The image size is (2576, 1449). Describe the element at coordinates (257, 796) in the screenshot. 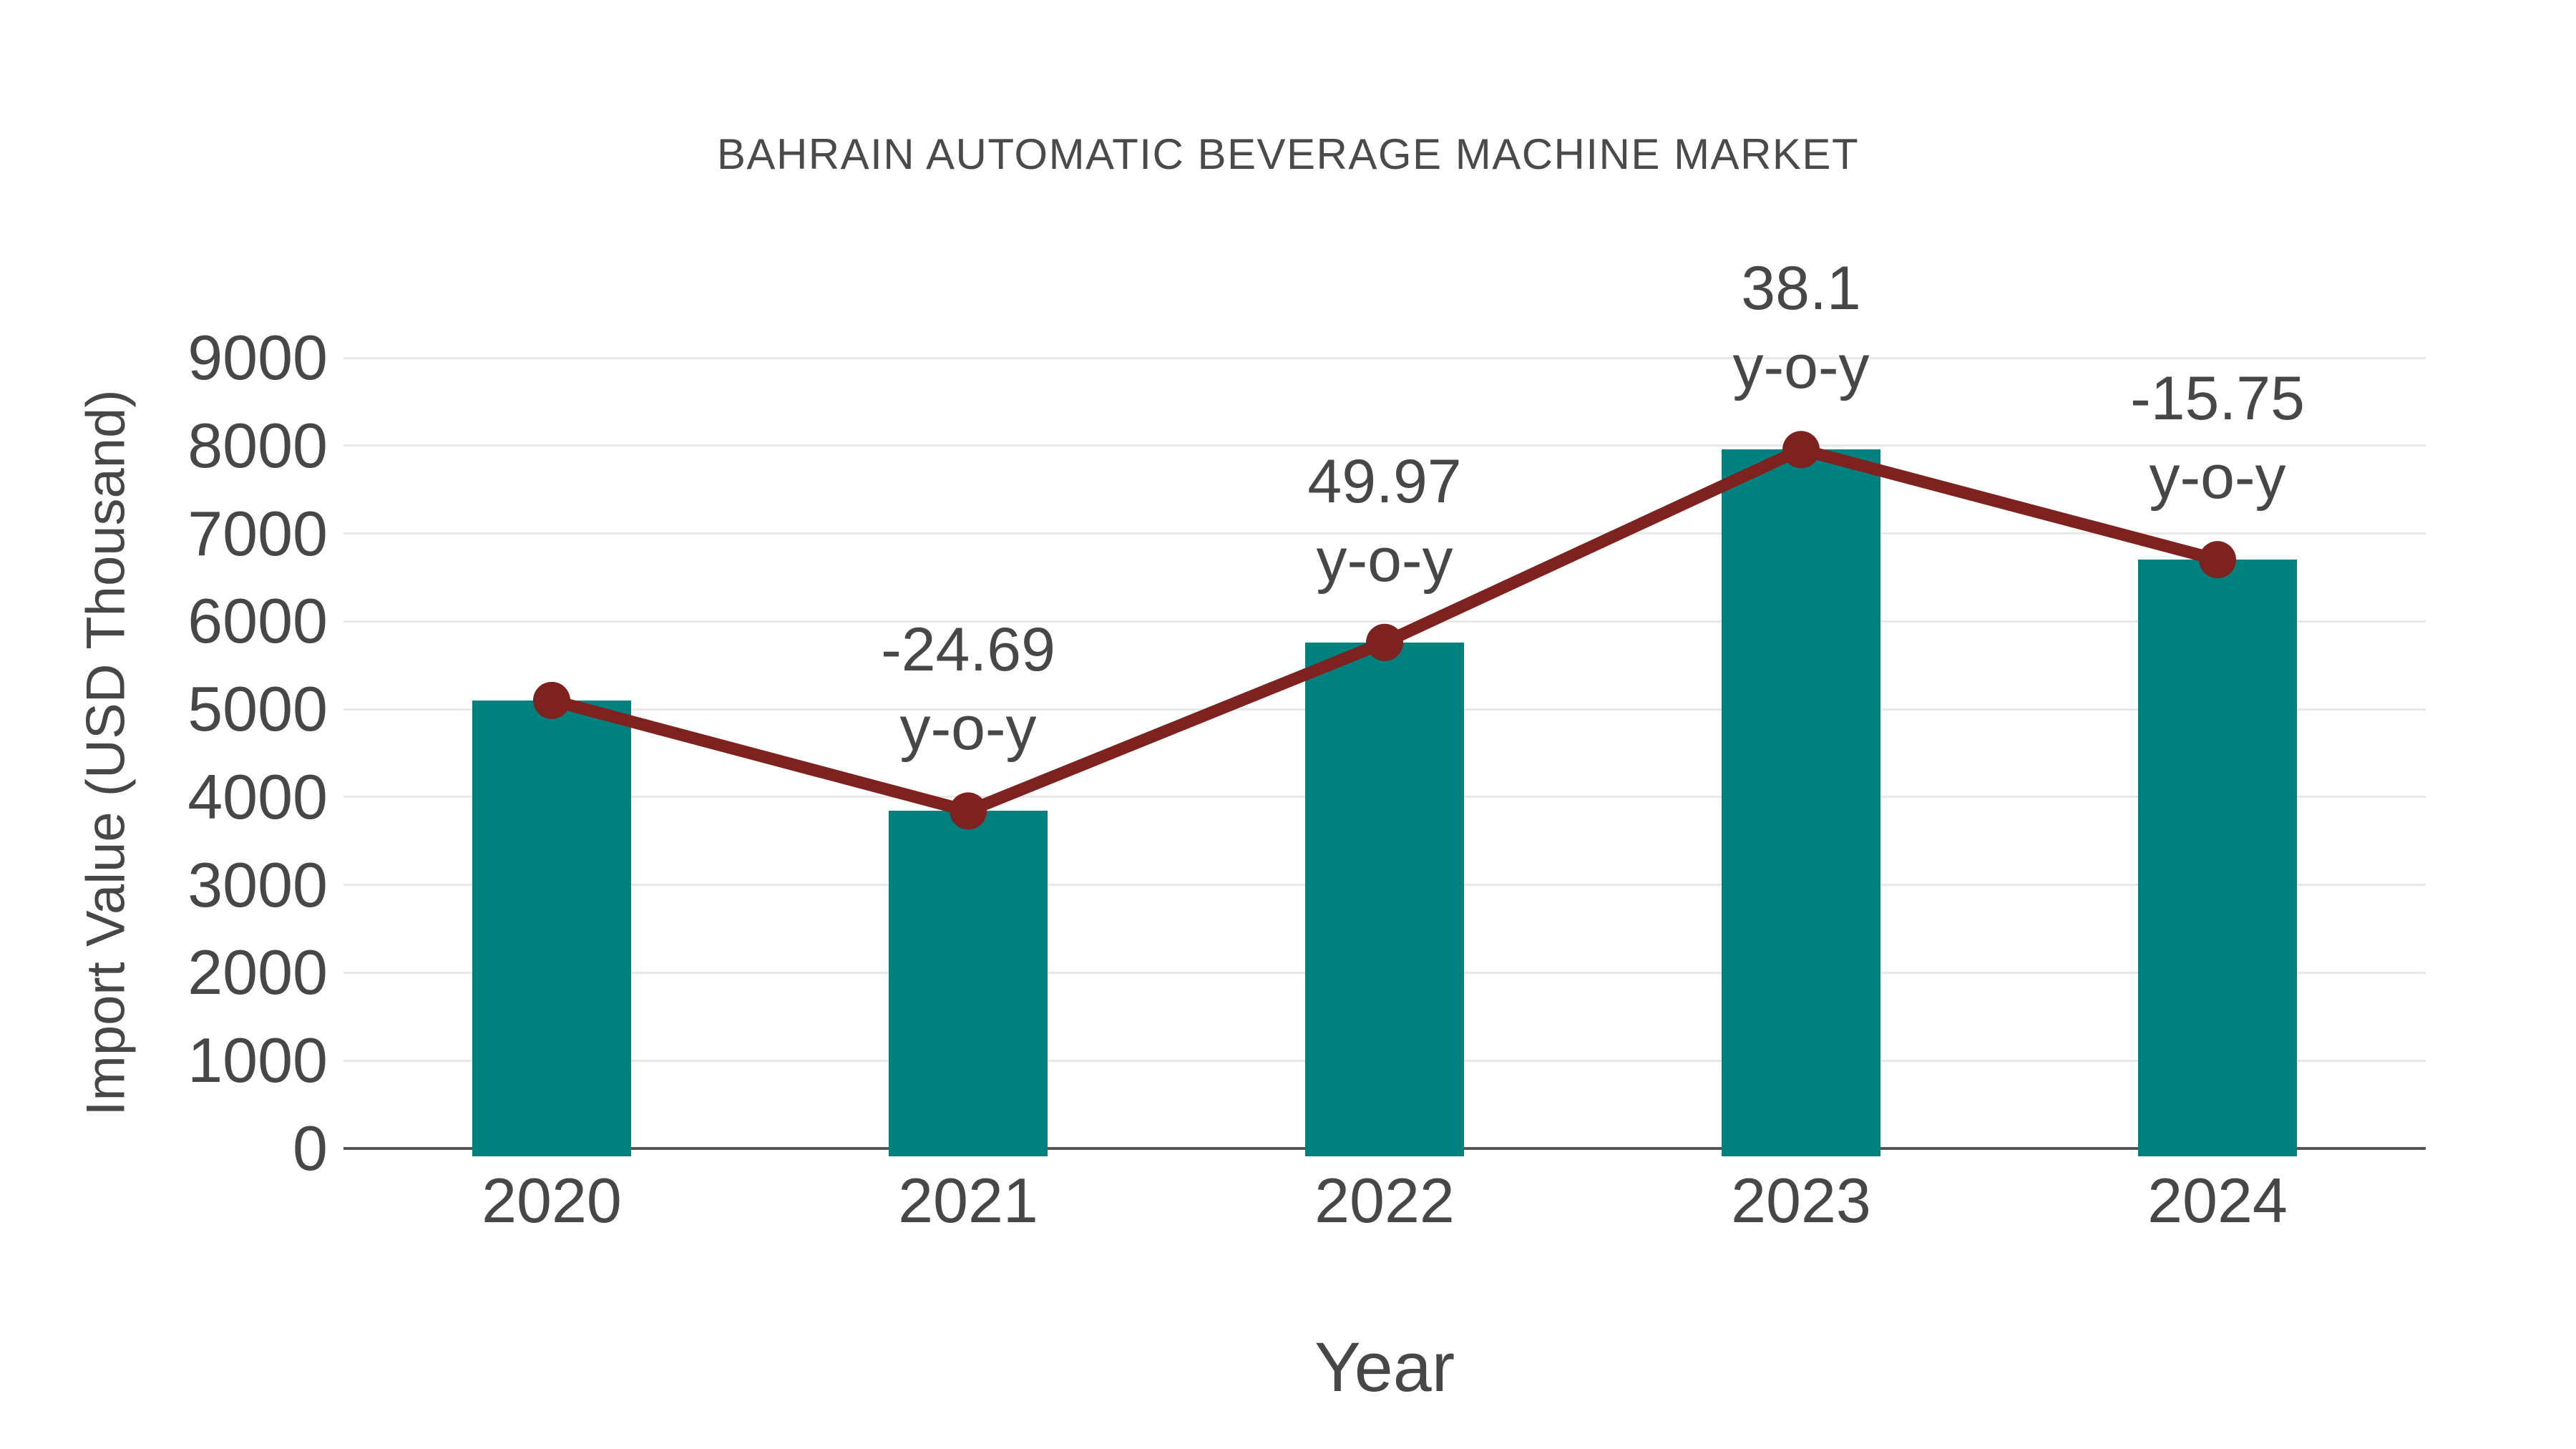

I see `y-tick-label-4000: 4000` at that location.